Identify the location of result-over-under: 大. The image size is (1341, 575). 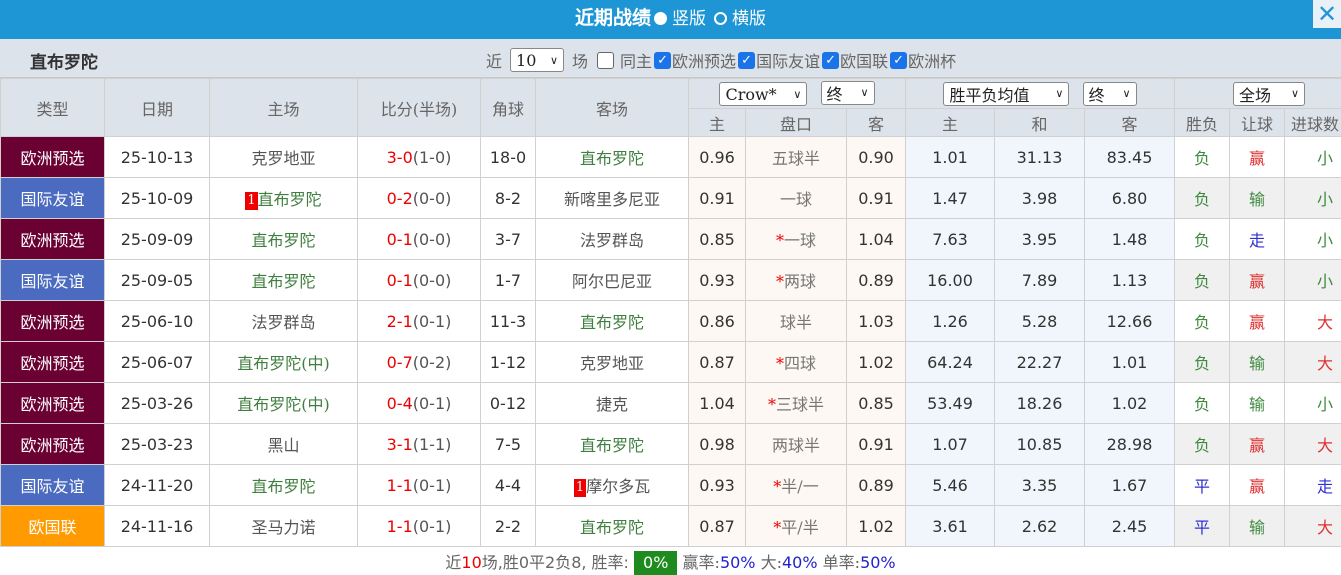
(1312, 362).